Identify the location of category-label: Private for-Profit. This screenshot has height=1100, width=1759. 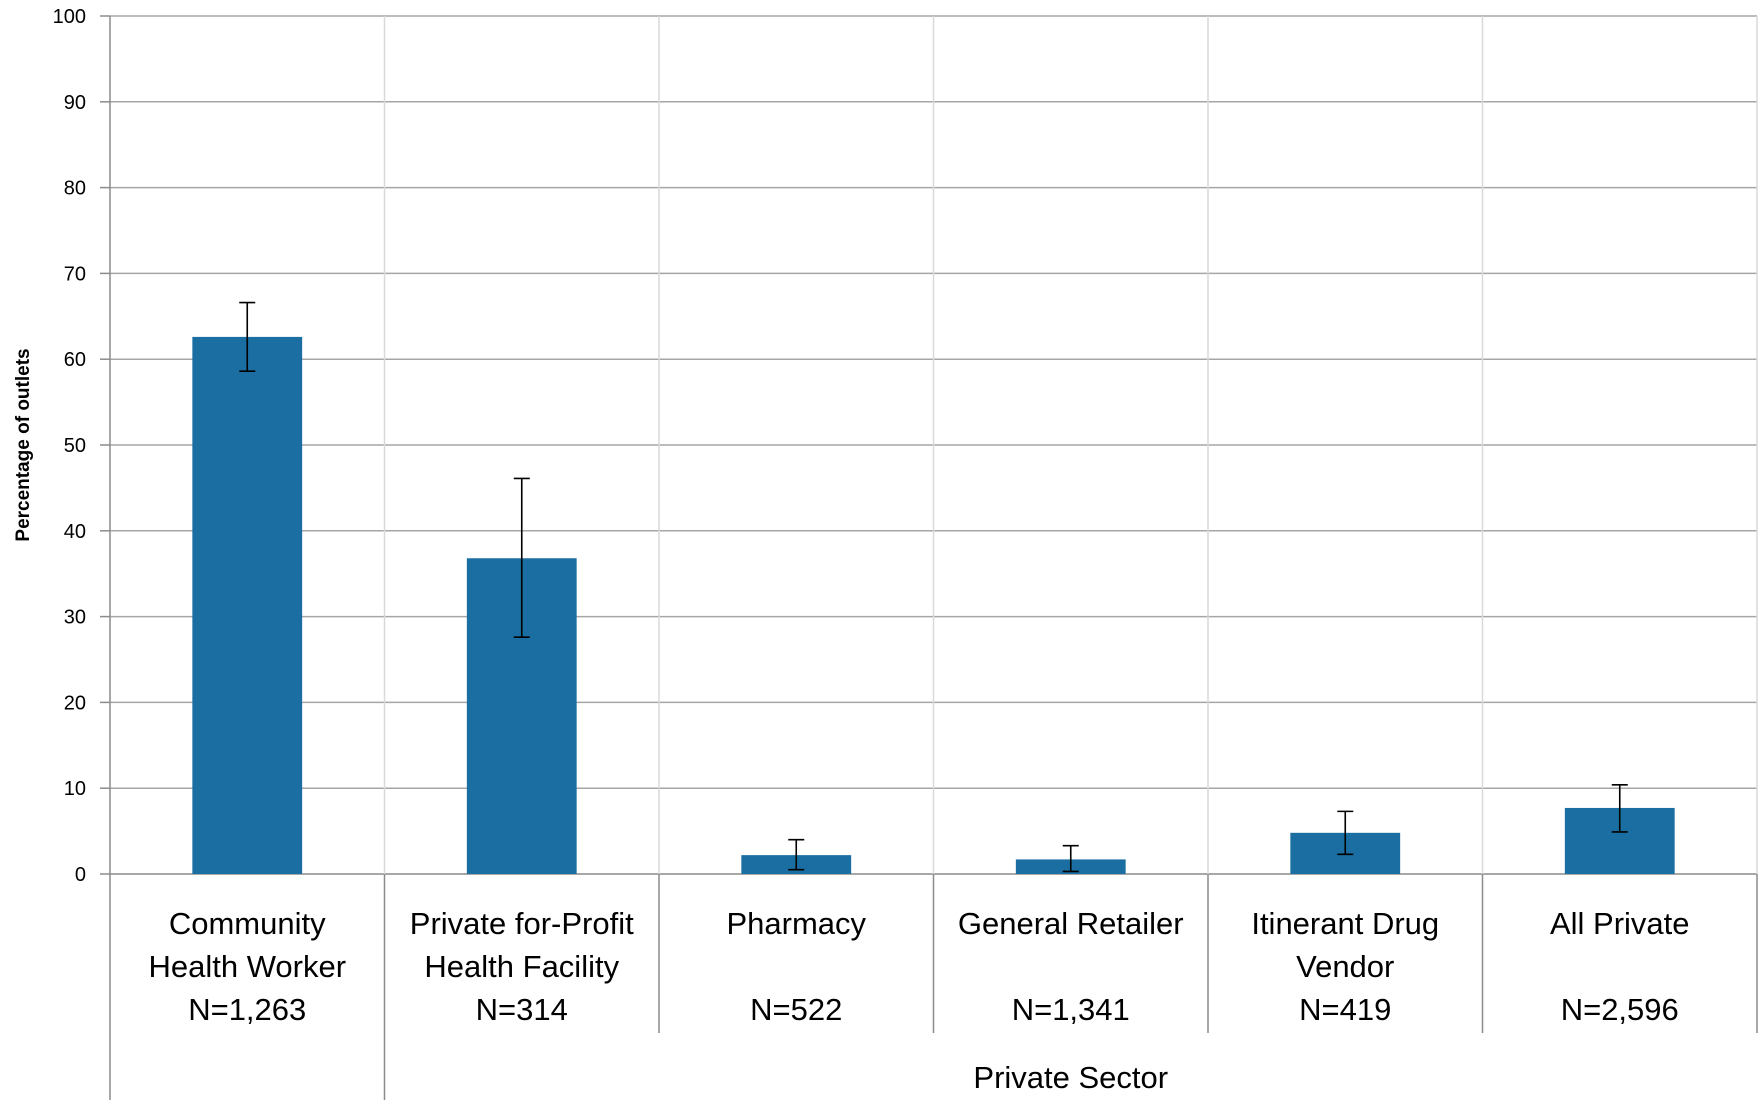
(522, 923).